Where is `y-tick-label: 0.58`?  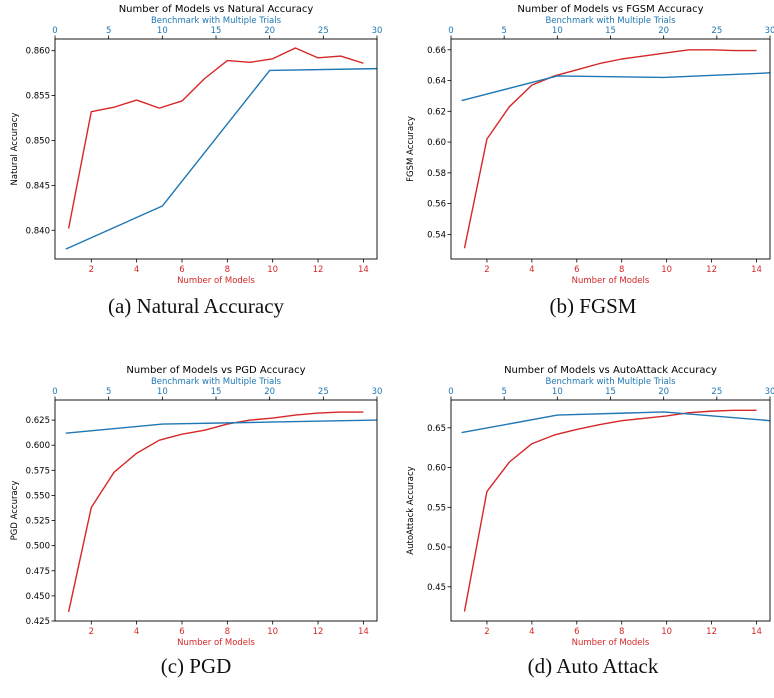
y-tick-label: 0.58 is located at coordinates (436, 174).